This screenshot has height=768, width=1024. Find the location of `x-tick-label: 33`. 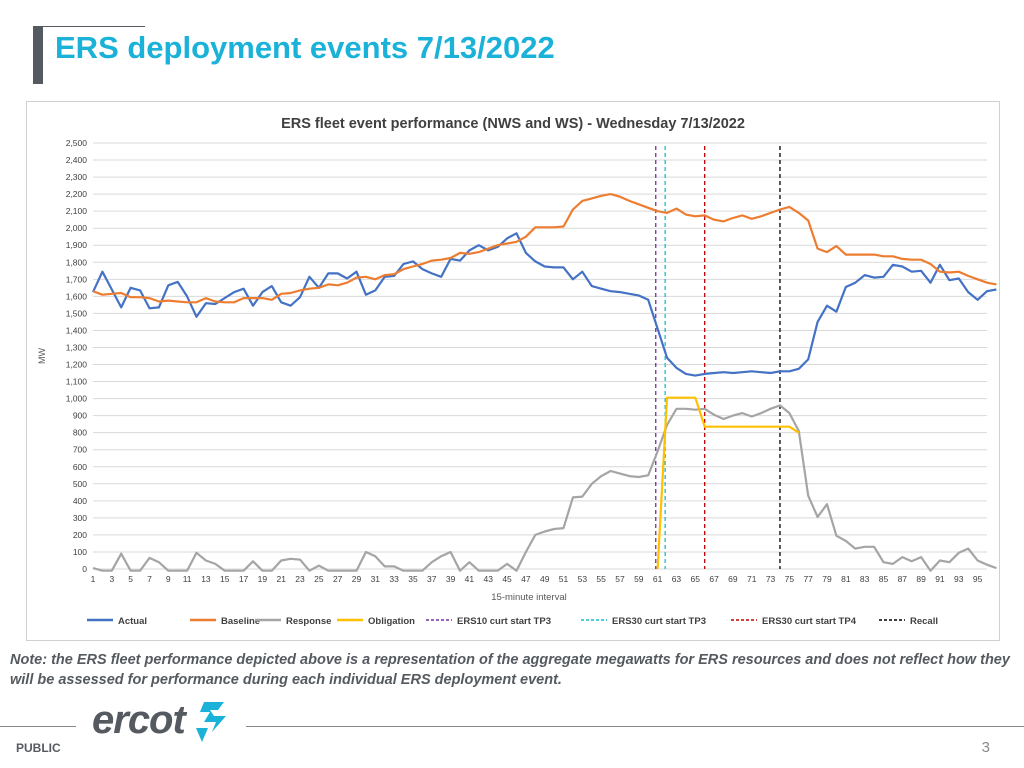

x-tick-label: 33 is located at coordinates (394, 579).